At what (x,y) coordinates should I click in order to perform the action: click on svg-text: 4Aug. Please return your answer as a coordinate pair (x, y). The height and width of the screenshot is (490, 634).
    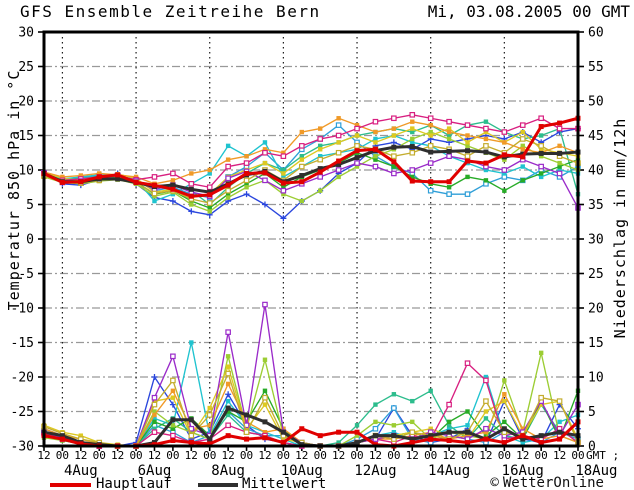
    Looking at the image, I should click on (81, 471).